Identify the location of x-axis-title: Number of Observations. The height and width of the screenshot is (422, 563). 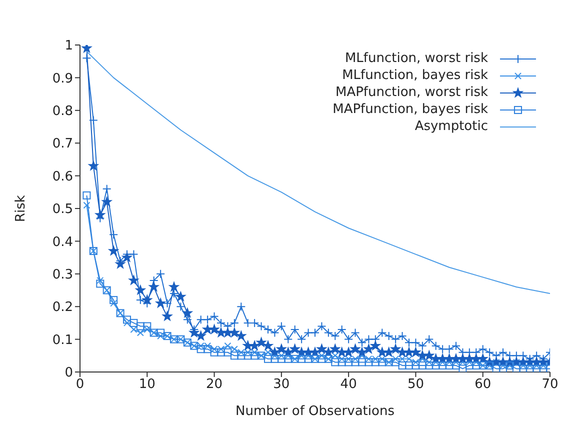
(315, 411).